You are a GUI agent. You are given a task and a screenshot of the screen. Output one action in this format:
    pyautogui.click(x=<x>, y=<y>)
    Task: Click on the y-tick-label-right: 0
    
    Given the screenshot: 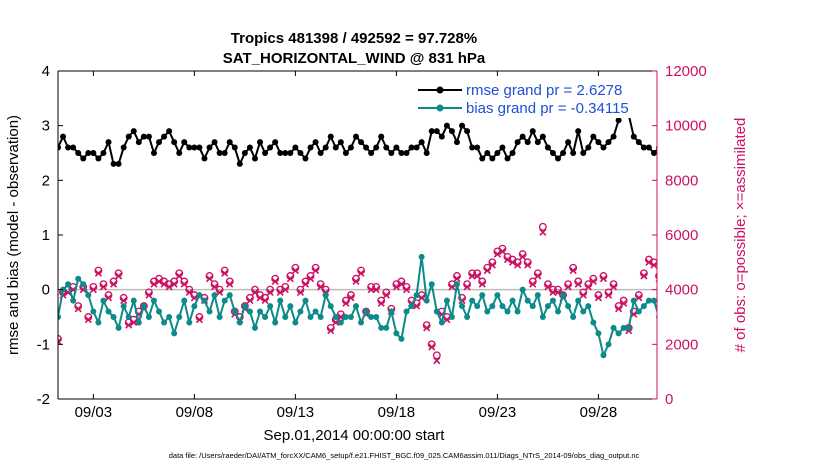 What is the action you would take?
    pyautogui.click(x=669, y=399)
    